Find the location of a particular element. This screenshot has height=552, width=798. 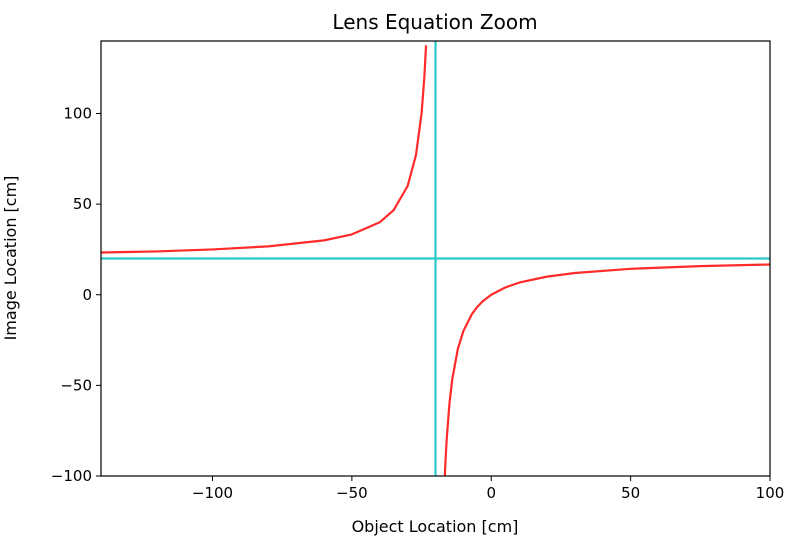

chart-title: Lens Equation Zoom is located at coordinates (434, 22).